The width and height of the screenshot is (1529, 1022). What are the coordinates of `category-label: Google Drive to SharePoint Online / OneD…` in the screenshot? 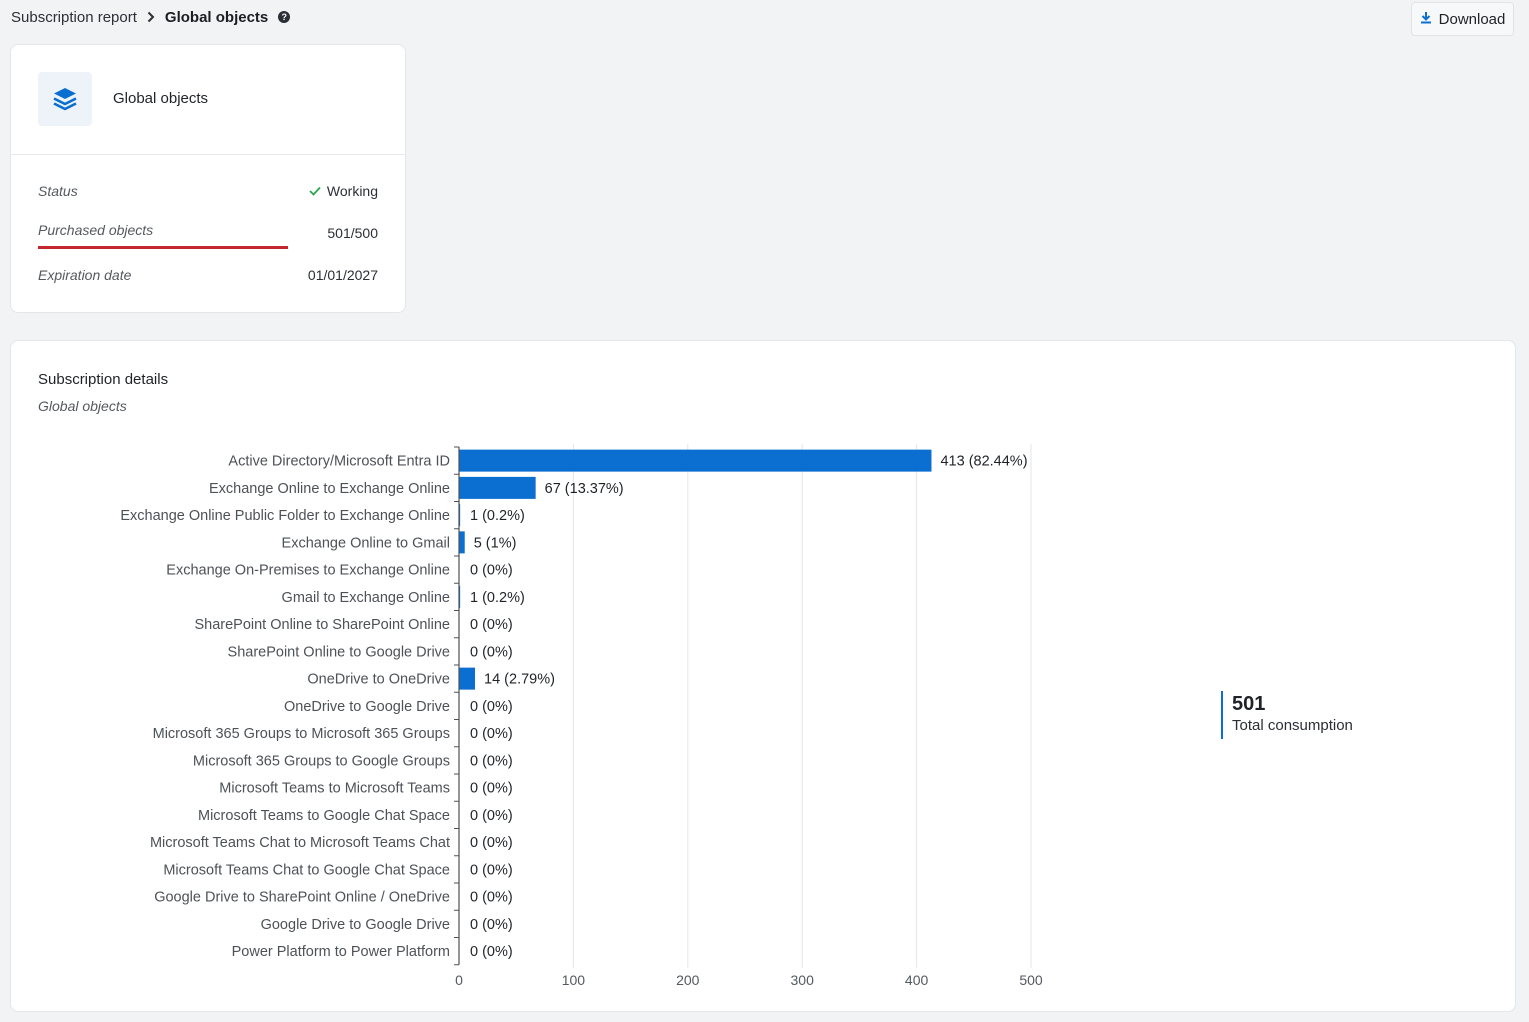 It's located at (302, 898).